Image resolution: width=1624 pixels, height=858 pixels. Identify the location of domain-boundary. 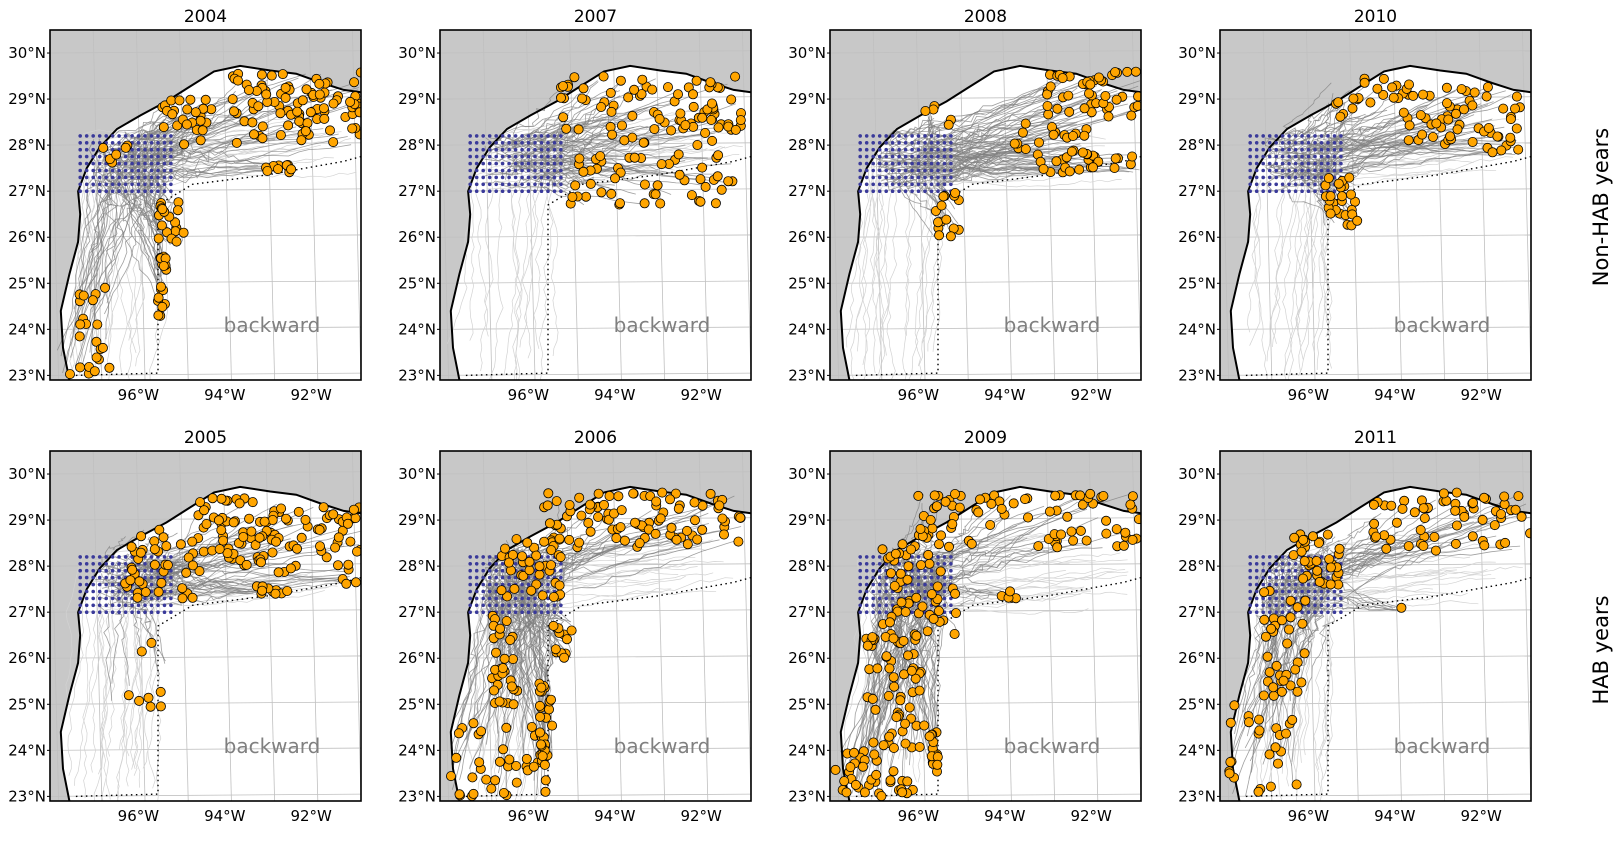
(1388, 266).